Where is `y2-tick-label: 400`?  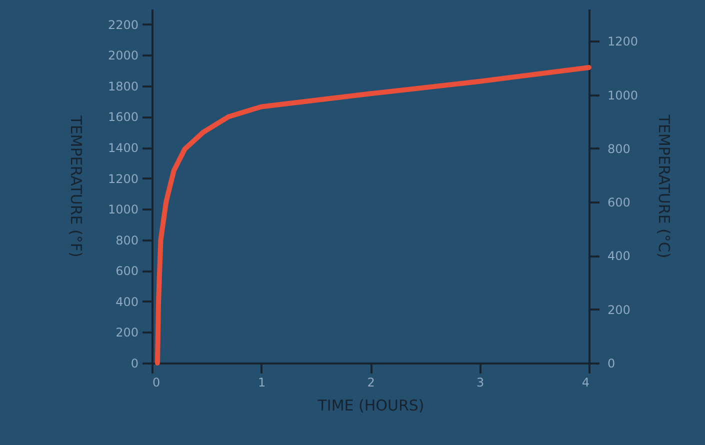
y2-tick-label: 400 is located at coordinates (619, 256).